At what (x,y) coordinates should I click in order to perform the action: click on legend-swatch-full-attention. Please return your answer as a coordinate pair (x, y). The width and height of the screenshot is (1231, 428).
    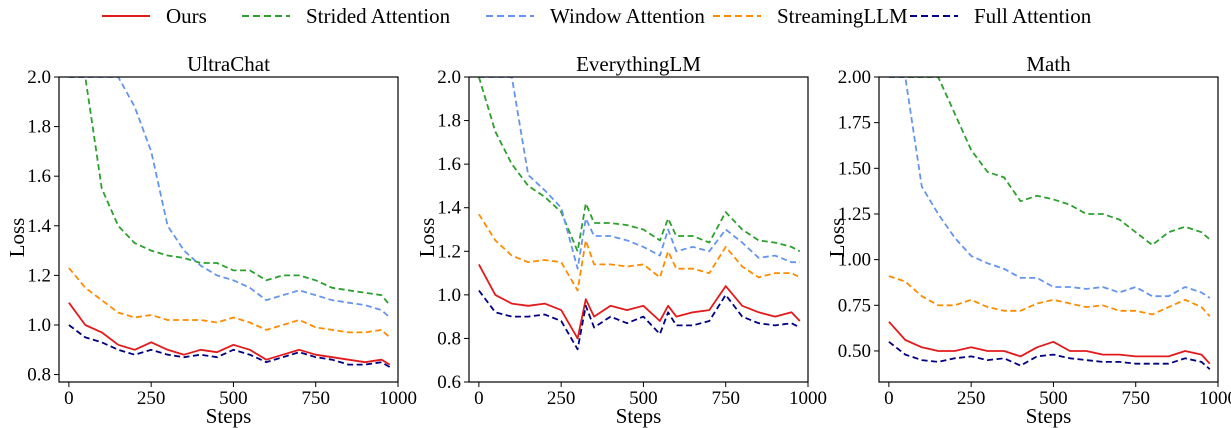
    Looking at the image, I should click on (934, 16).